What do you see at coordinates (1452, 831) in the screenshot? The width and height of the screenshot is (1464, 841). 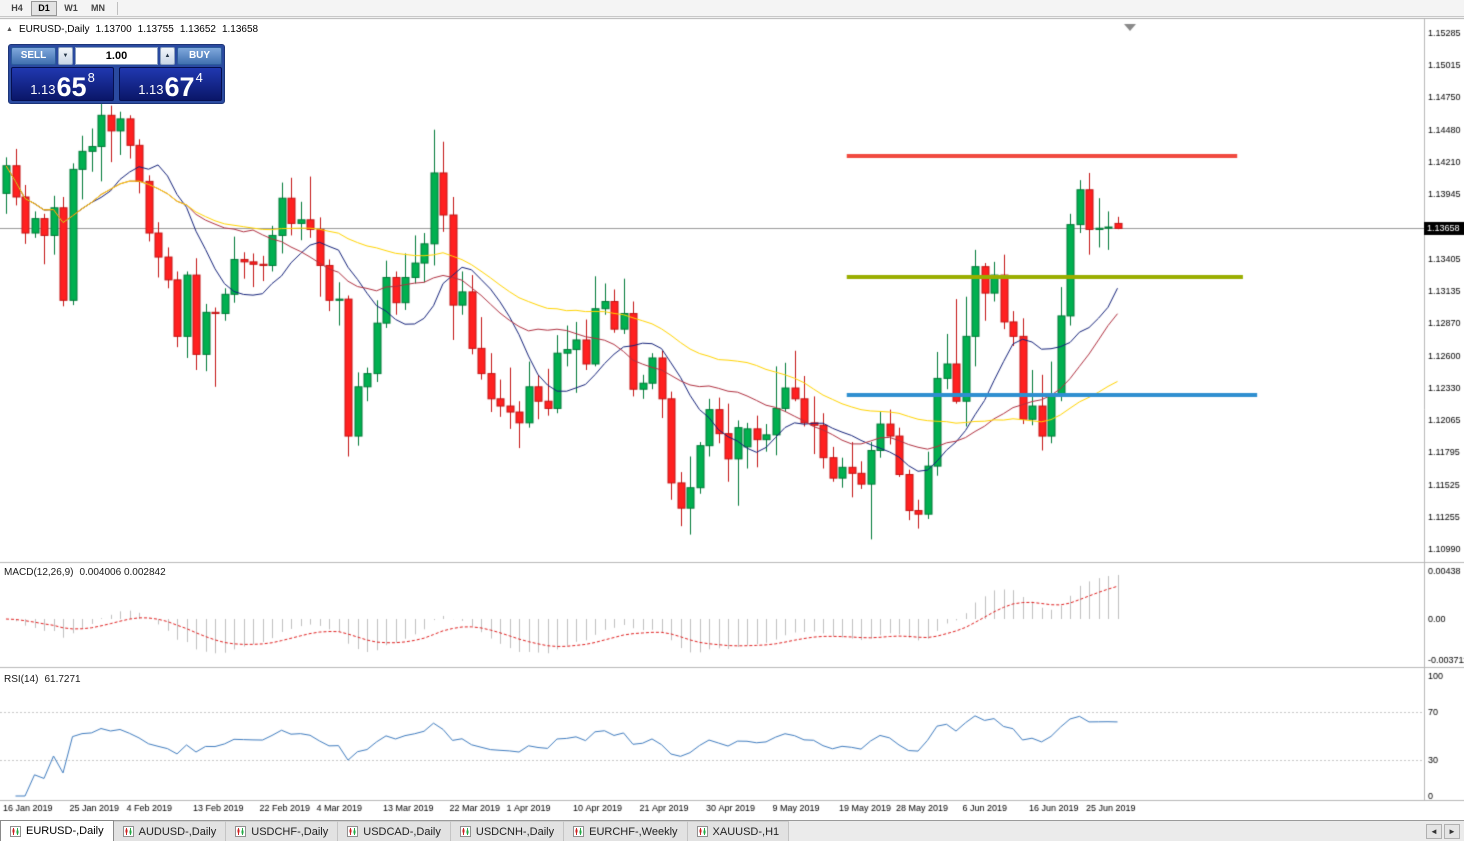 I see `tab-scroll-right-button: ►` at bounding box center [1452, 831].